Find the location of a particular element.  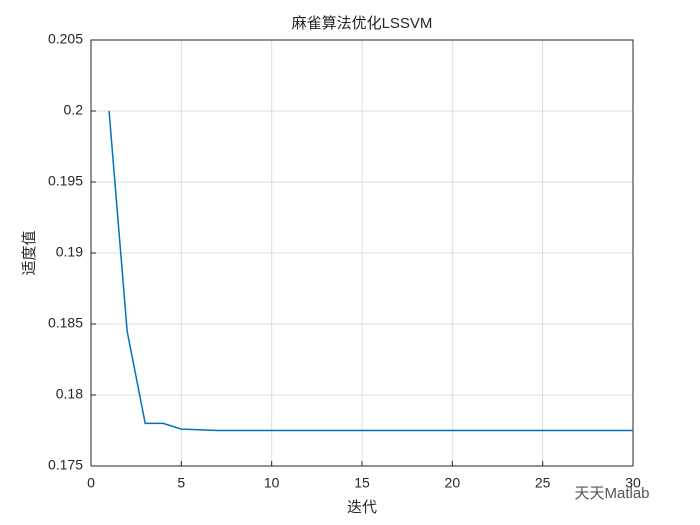

x-tick-label: 20 is located at coordinates (453, 483).